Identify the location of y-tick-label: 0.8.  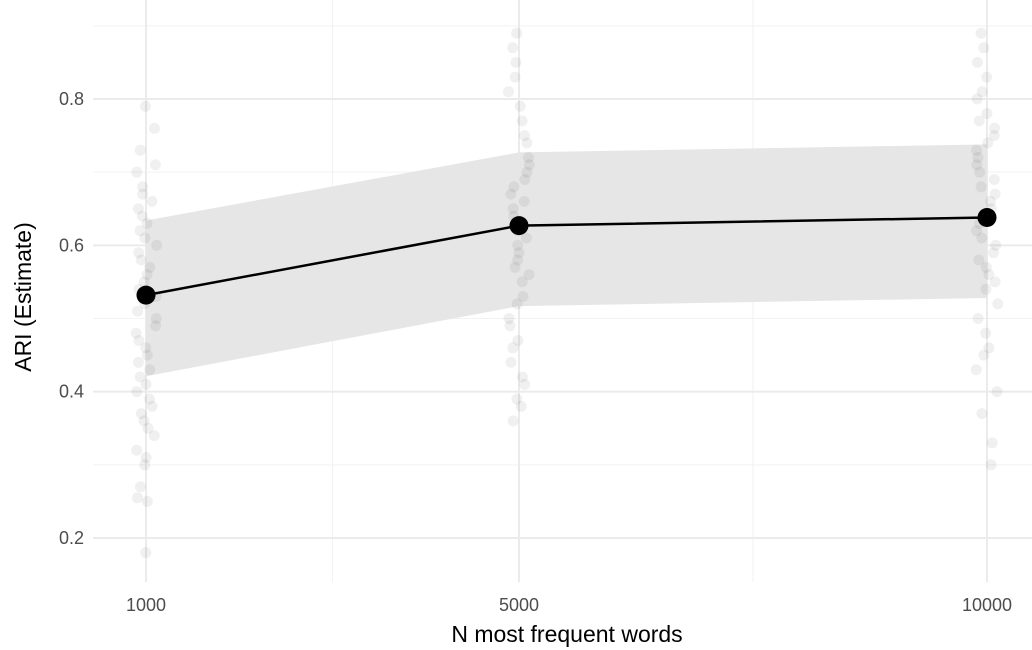
(71, 99).